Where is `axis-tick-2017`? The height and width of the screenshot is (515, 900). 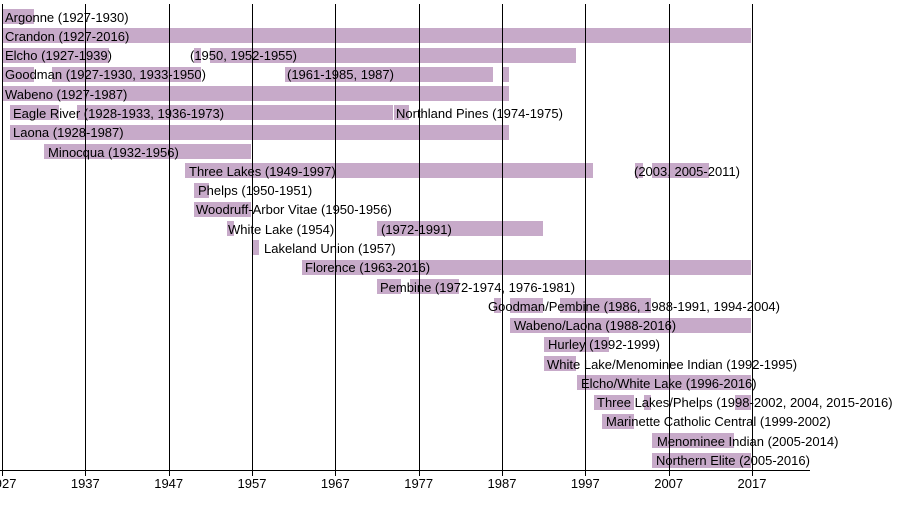
axis-tick-2017 is located at coordinates (752, 473).